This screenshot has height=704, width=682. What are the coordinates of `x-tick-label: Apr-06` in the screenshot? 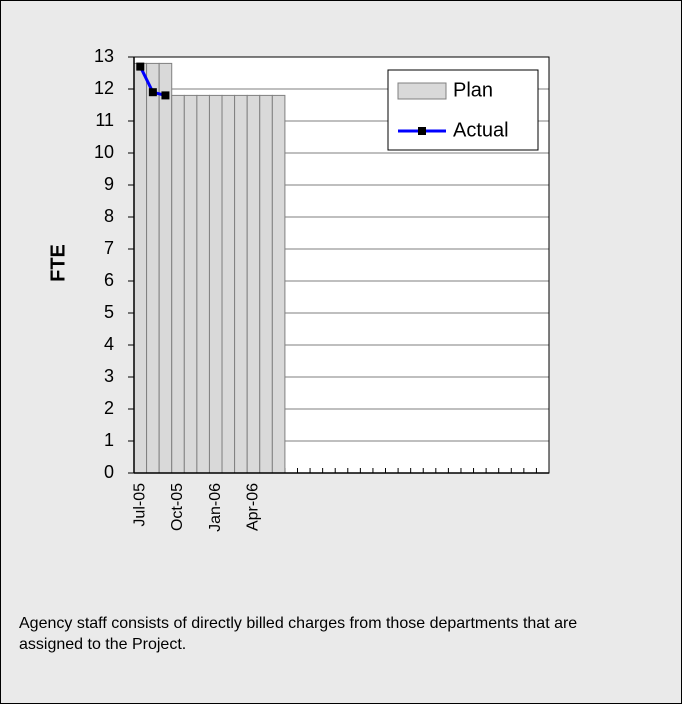 It's located at (253, 507).